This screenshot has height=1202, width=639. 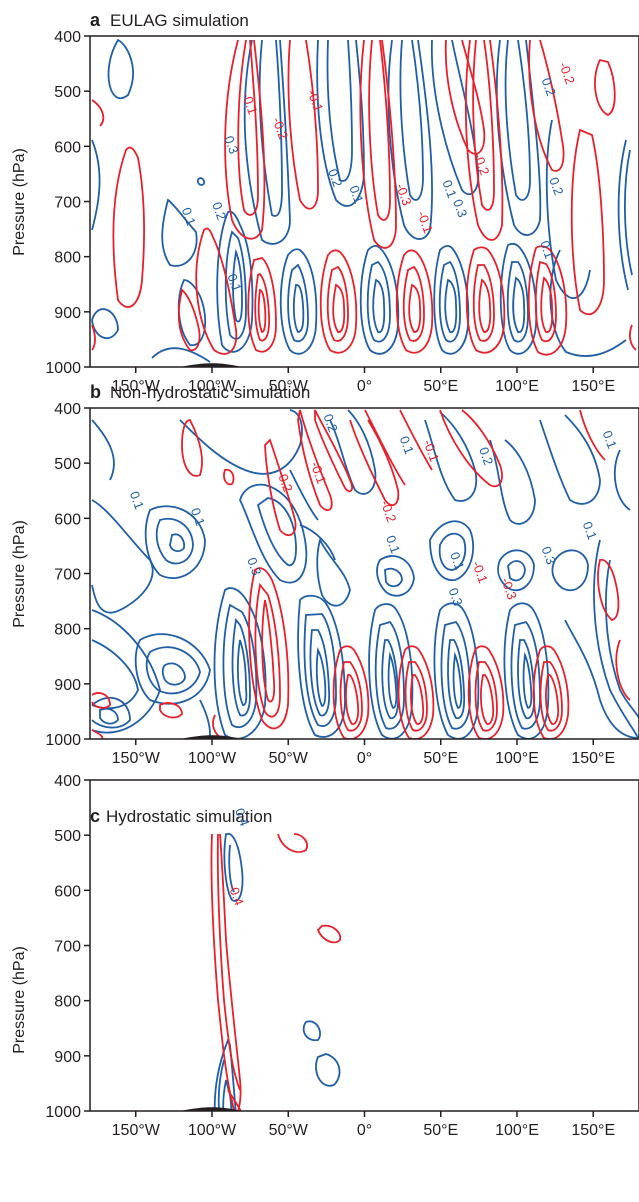 I want to click on panel-c-title: Hydrostatic simulation, so click(x=189, y=816).